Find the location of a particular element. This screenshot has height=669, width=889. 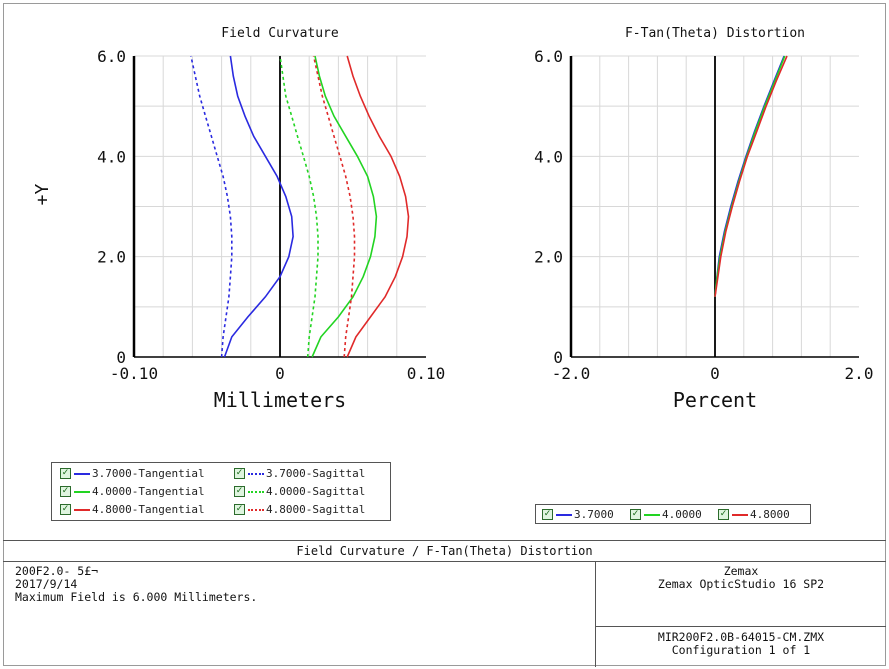

x-axis-label: Percent is located at coordinates (715, 400).